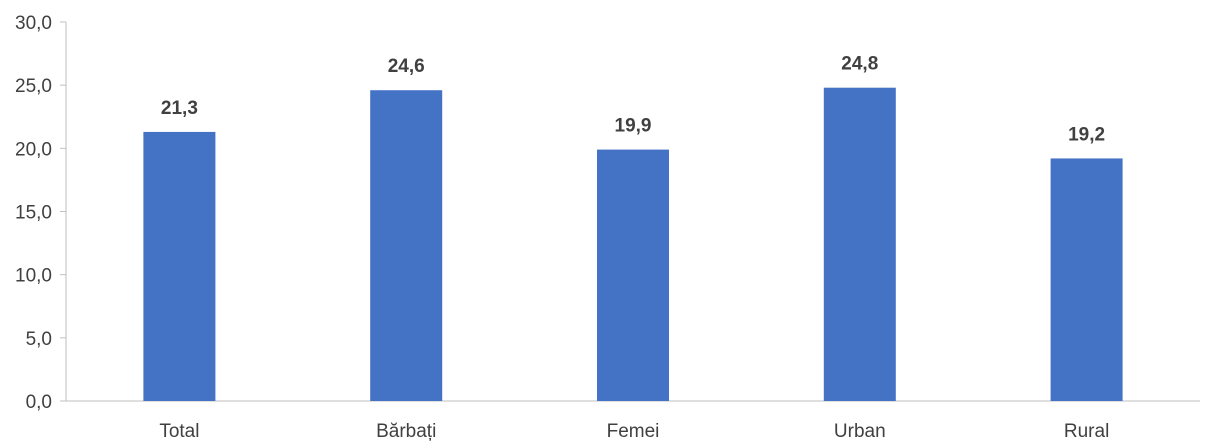  I want to click on y-tick-label: 0,0, so click(39, 402).